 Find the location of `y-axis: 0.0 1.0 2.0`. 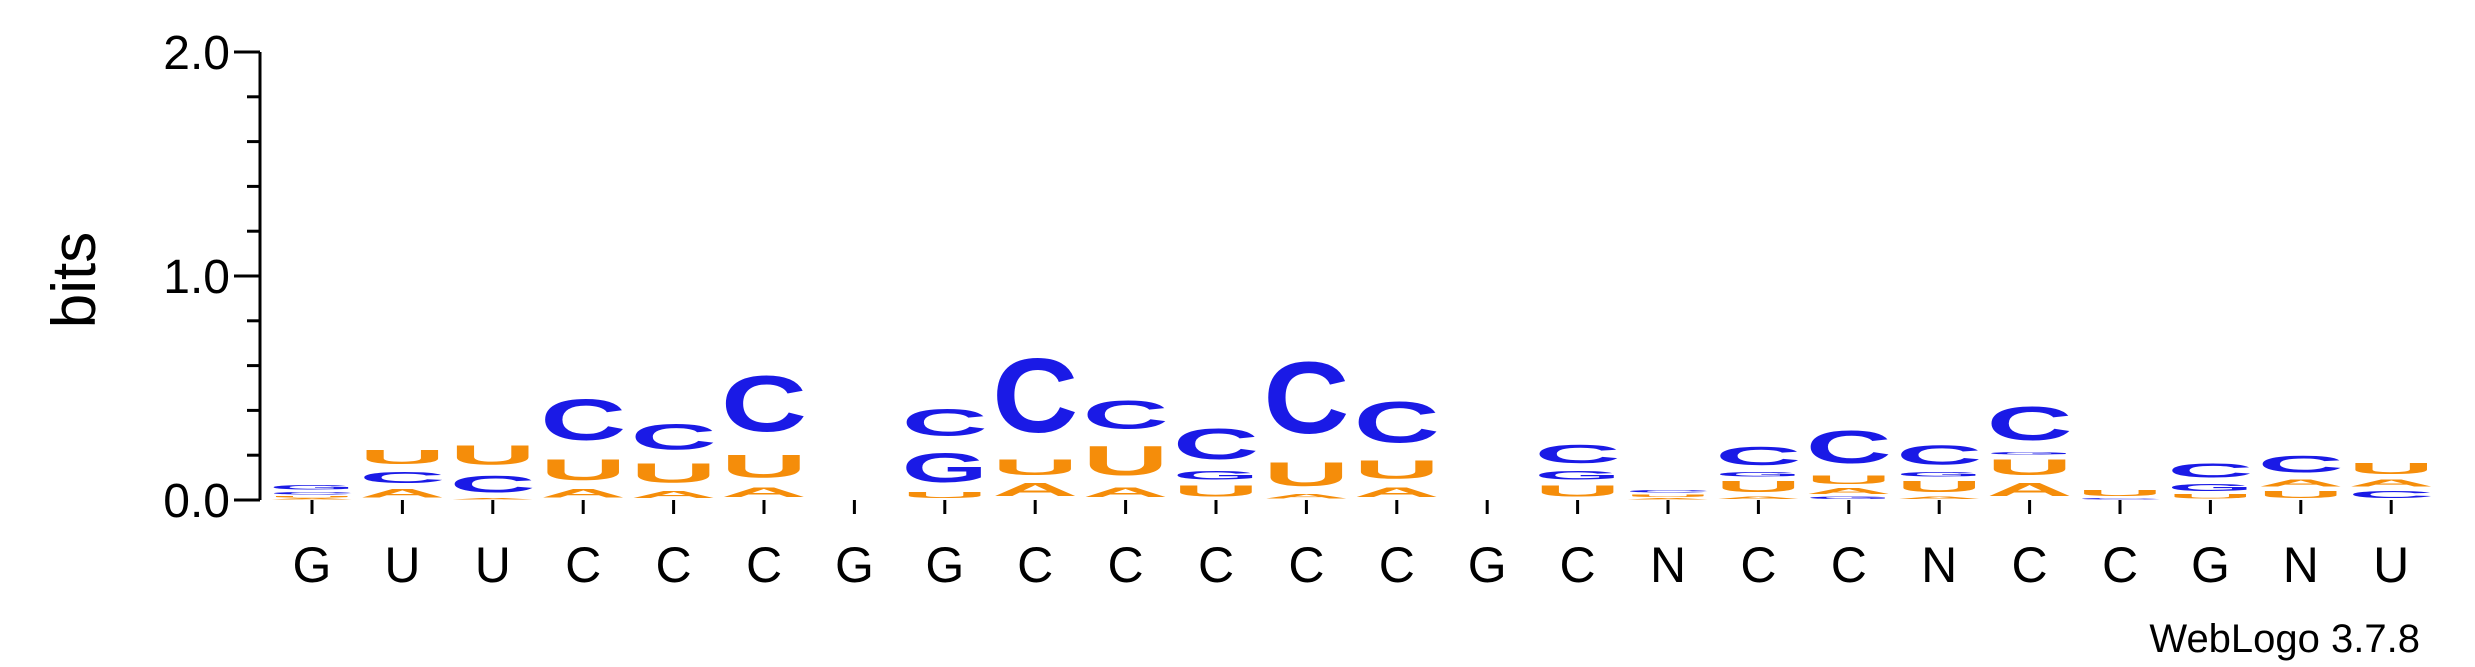

y-axis: 0.0 1.0 2.0 is located at coordinates (212, 277).